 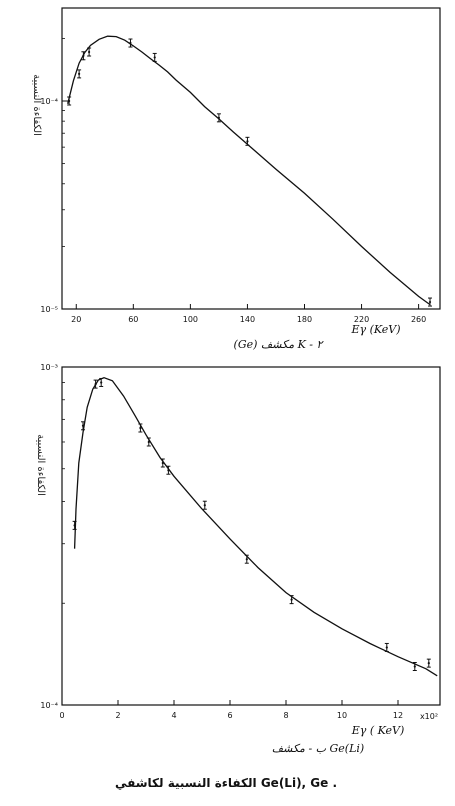 I want to click on x-tick-label: 12, so click(x=398, y=715).